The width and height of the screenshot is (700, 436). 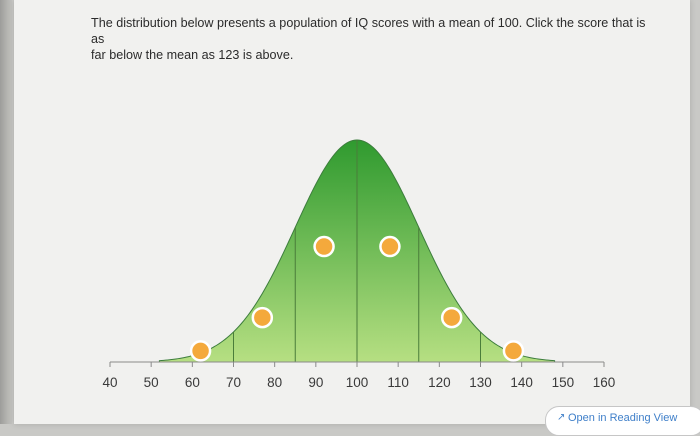 What do you see at coordinates (233, 382) in the screenshot?
I see `x-tick-label: 70` at bounding box center [233, 382].